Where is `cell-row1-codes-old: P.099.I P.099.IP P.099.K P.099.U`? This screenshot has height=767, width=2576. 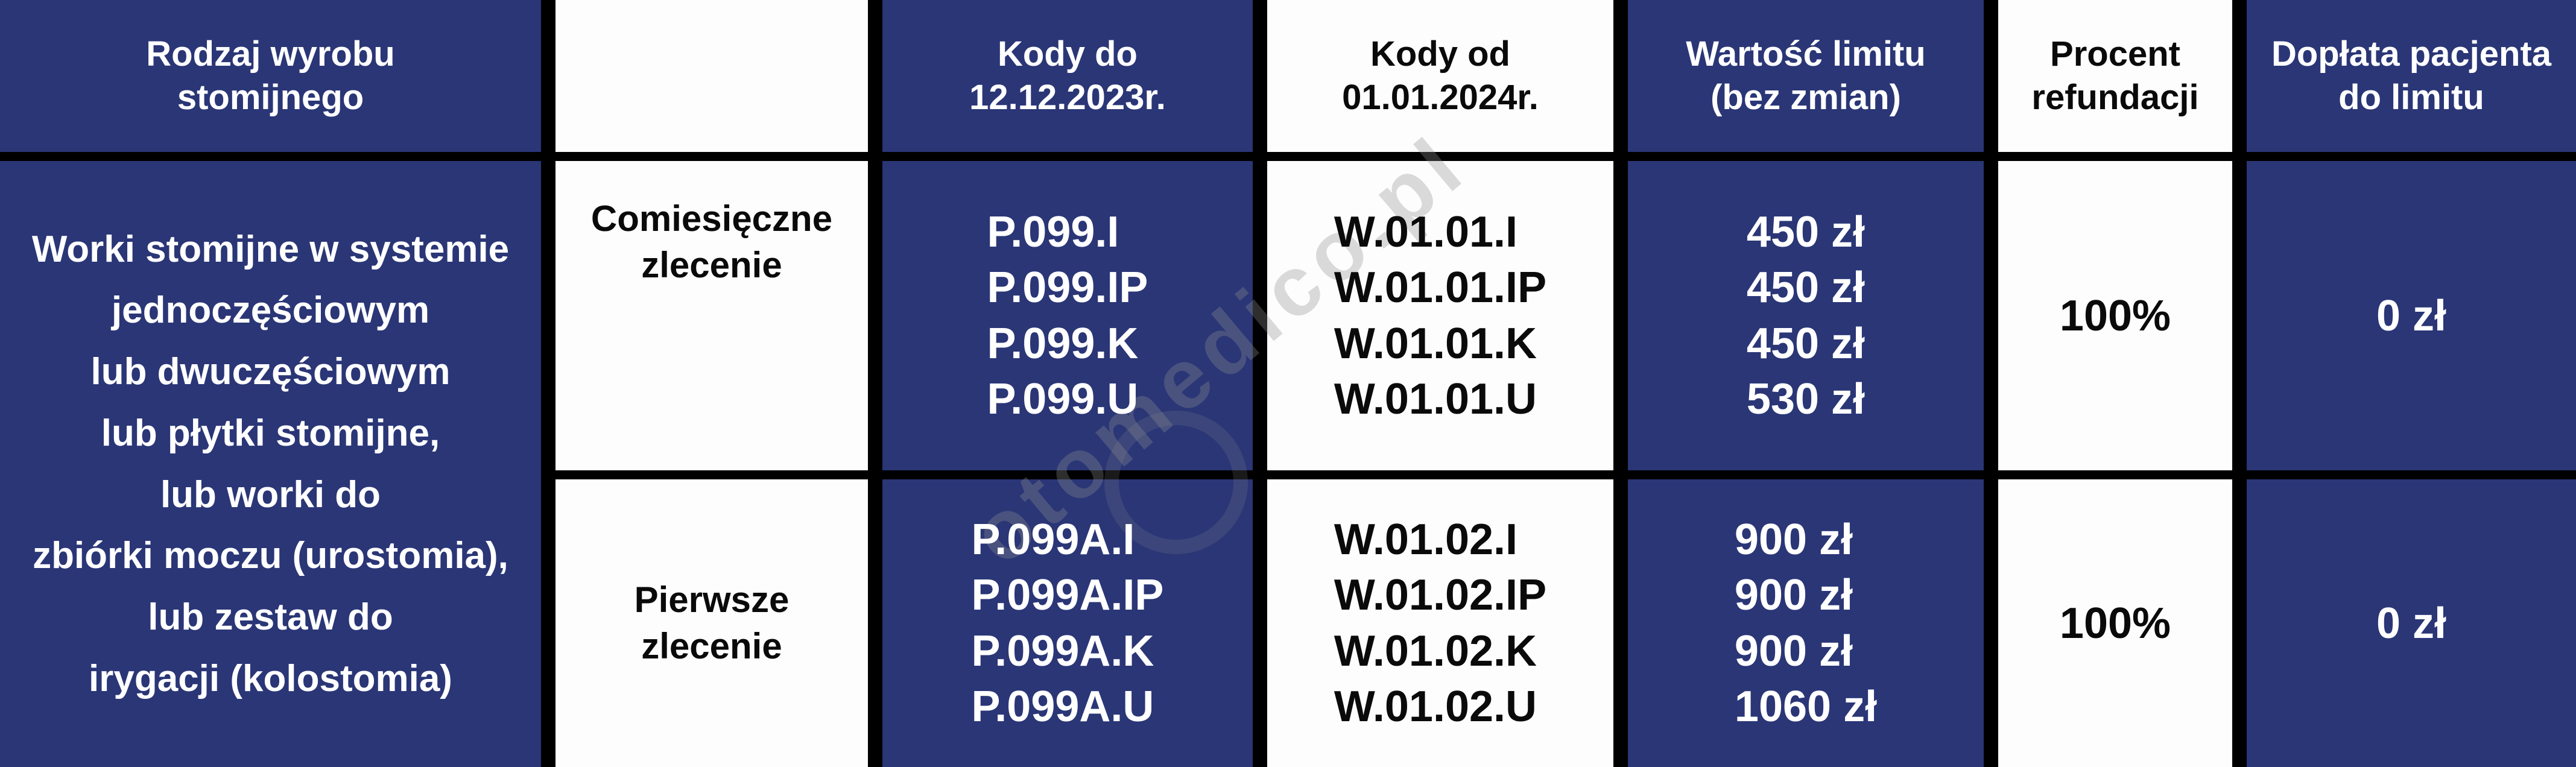 cell-row1-codes-old: P.099.I P.099.IP P.099.K P.099.U is located at coordinates (1067, 315).